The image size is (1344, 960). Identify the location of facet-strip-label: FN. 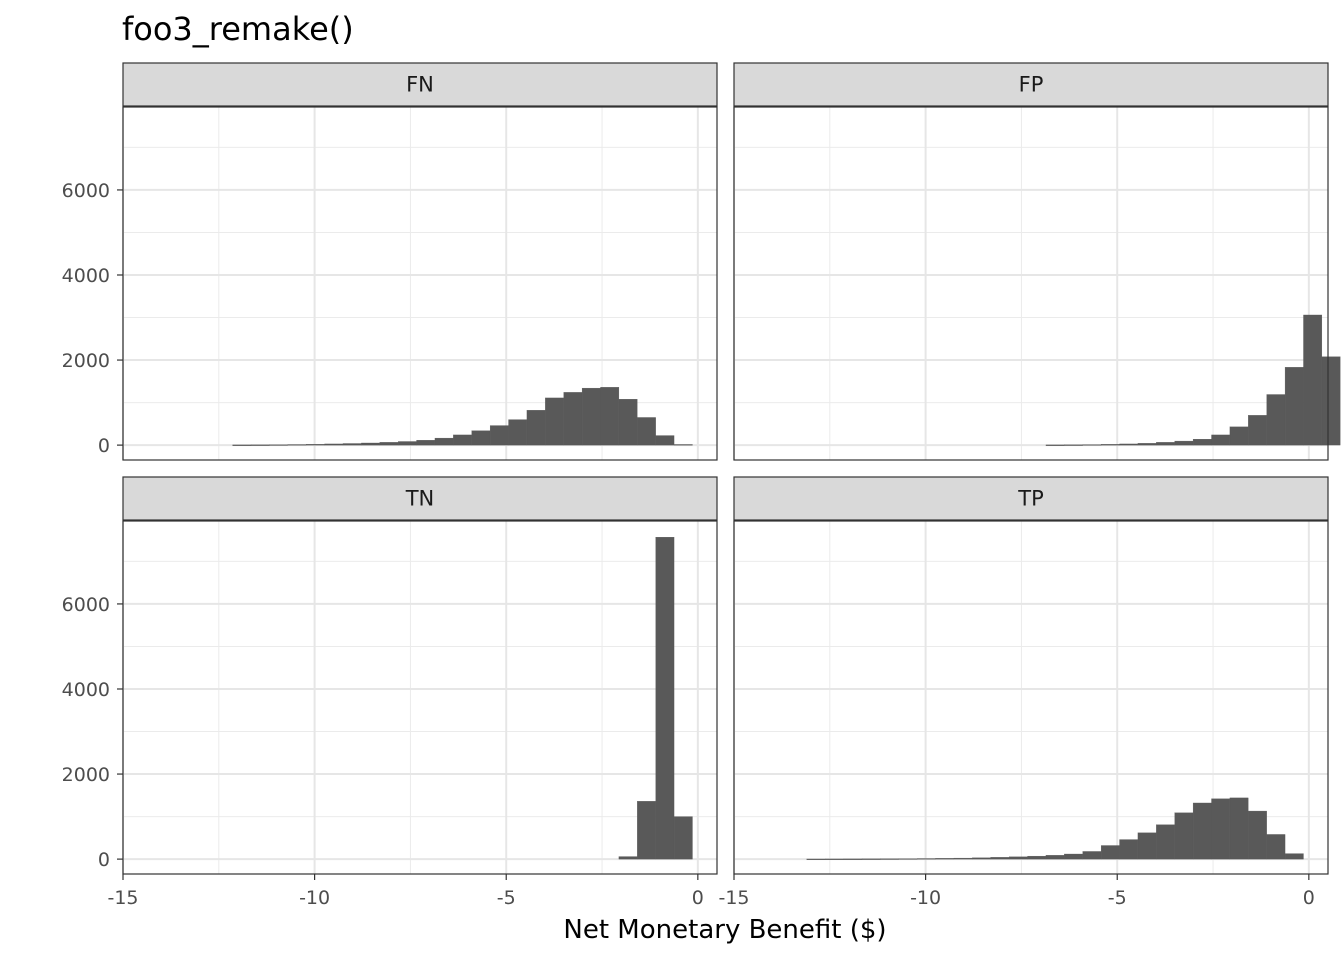
(420, 85).